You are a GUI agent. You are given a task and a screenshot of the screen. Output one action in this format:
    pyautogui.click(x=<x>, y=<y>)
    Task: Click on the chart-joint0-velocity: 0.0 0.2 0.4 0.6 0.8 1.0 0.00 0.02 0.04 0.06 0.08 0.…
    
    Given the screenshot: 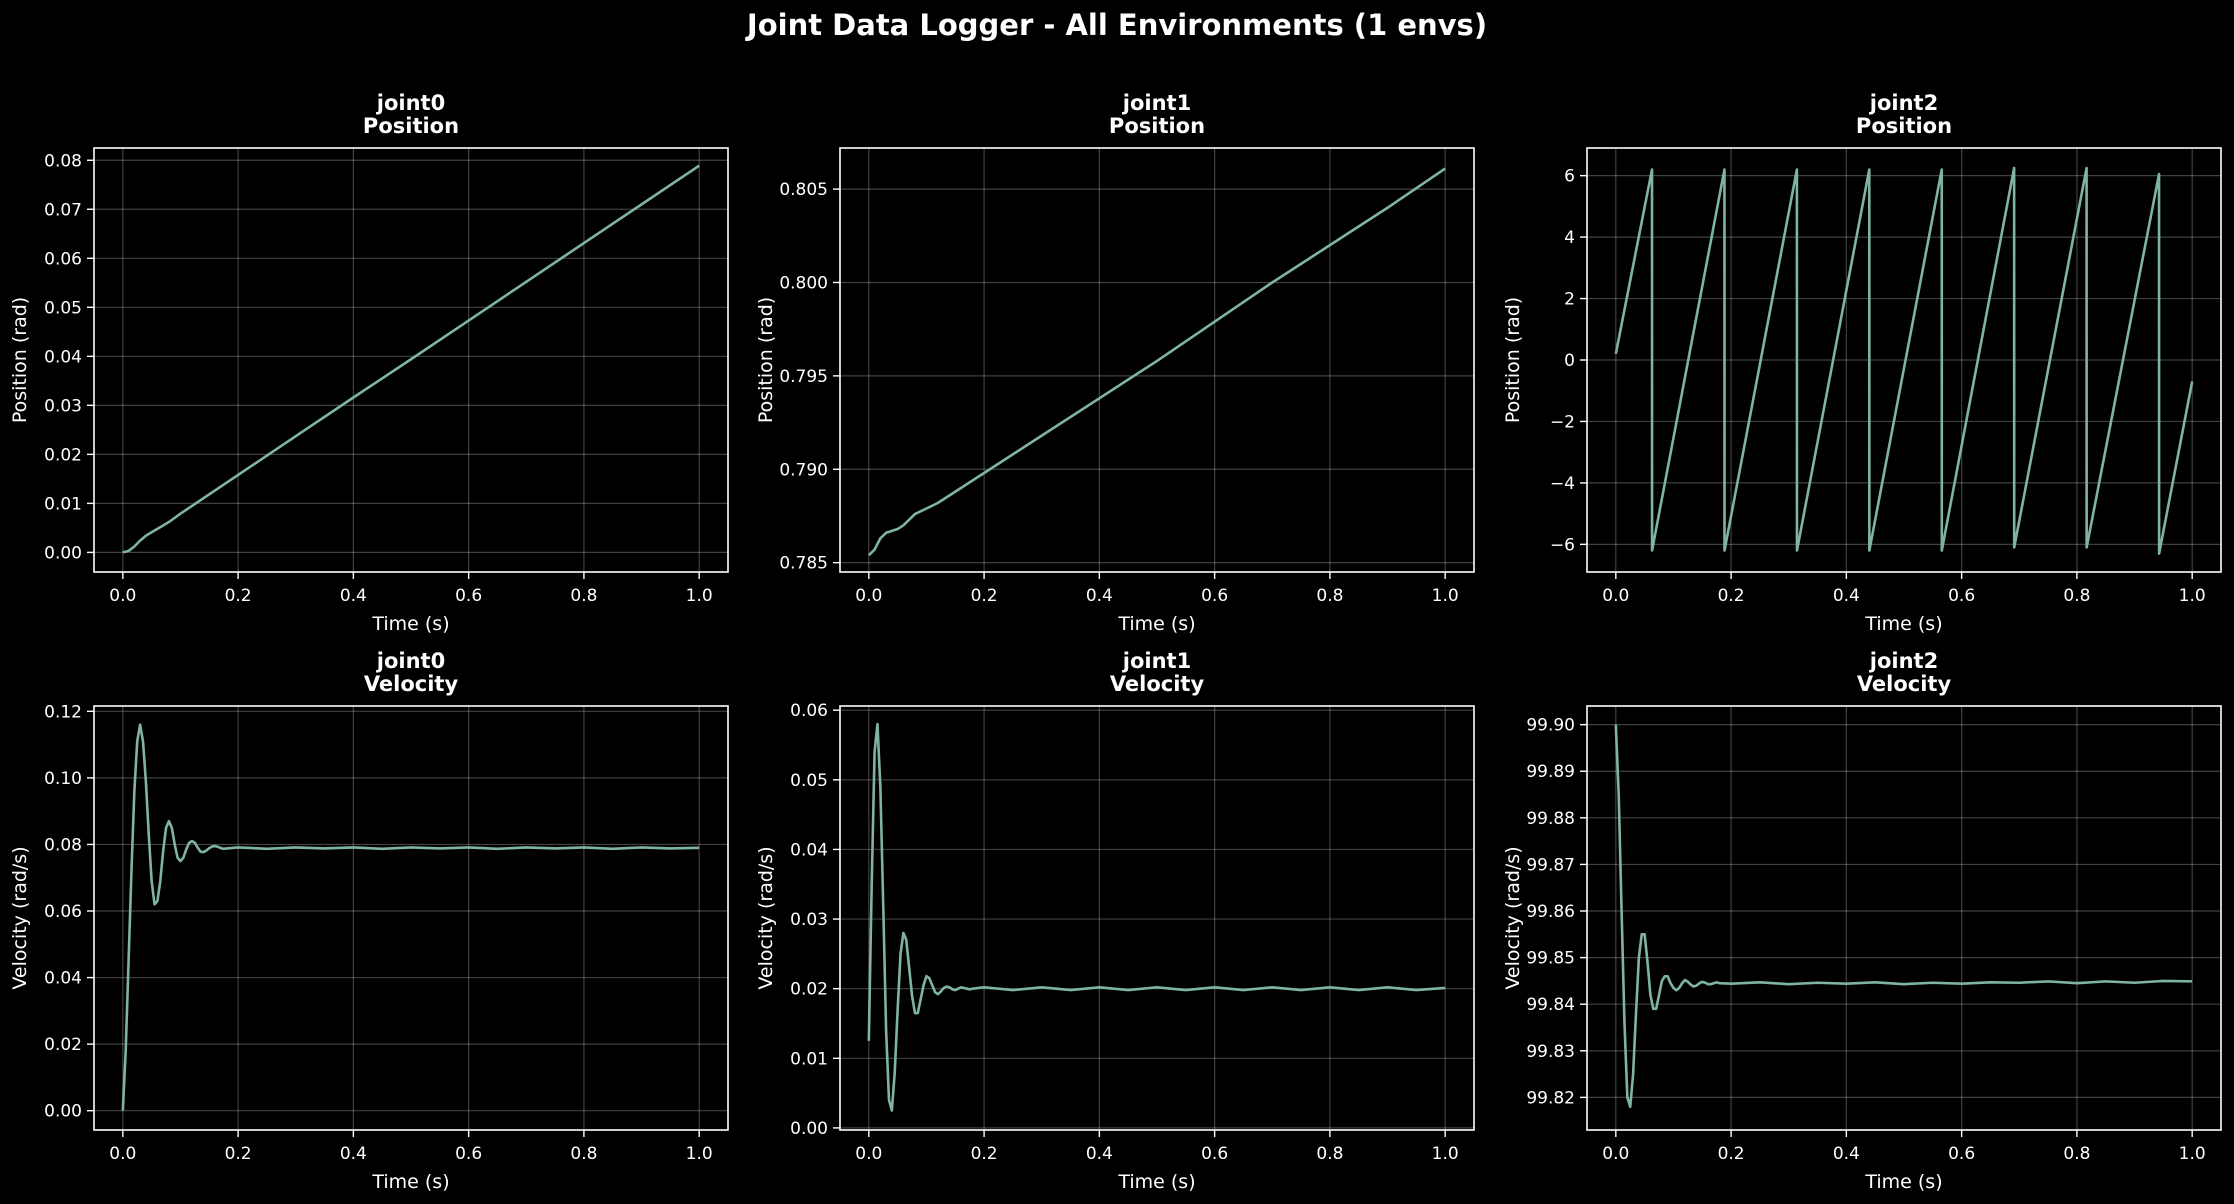 What is the action you would take?
    pyautogui.click(x=369, y=921)
    